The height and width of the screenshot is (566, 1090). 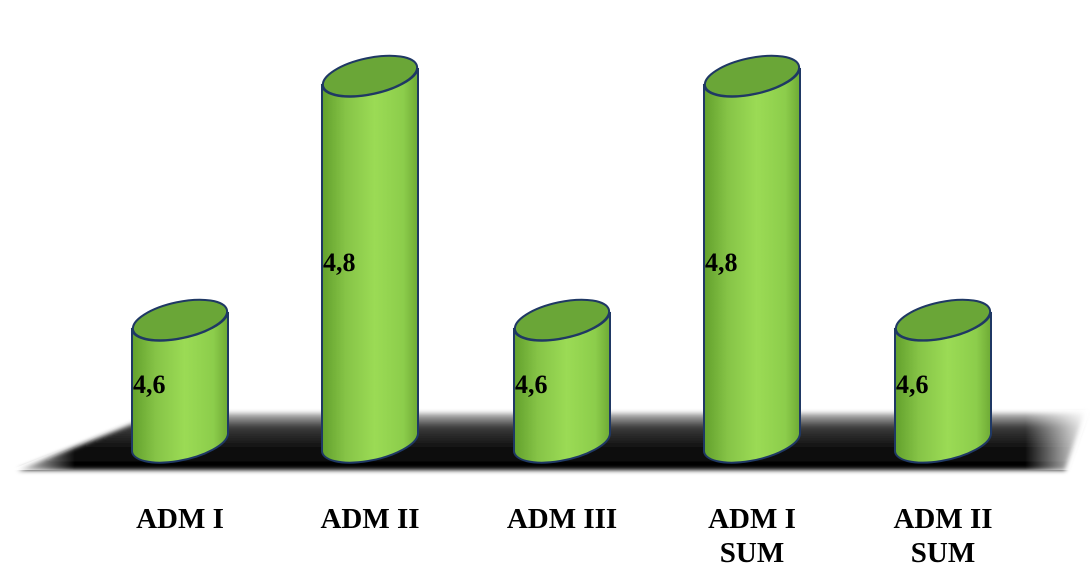 I want to click on category-label: ADM III, so click(x=562, y=519).